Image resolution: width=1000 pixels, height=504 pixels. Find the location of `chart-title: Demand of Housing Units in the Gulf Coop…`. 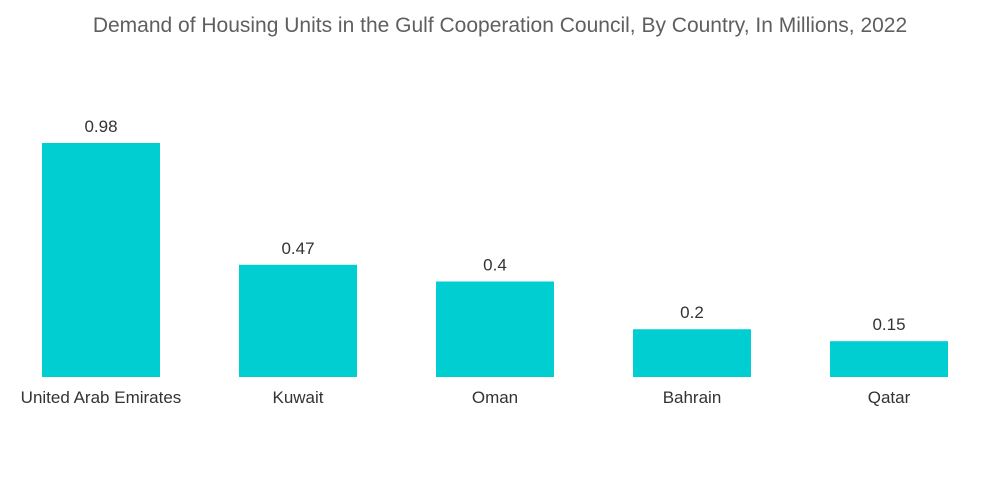

chart-title: Demand of Housing Units in the Gulf Coop… is located at coordinates (500, 25).